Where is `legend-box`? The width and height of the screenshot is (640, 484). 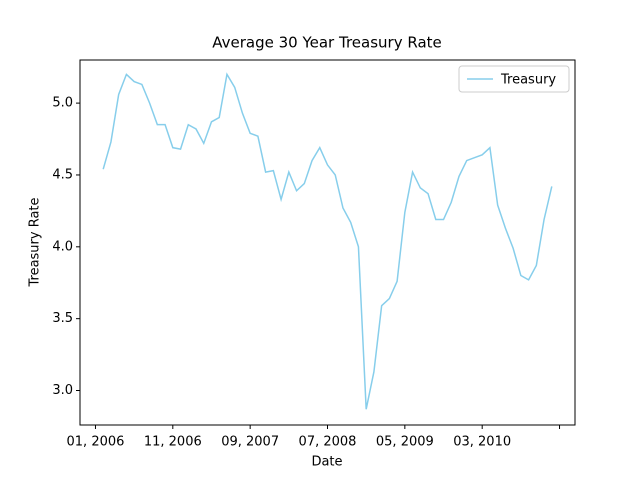 legend-box is located at coordinates (514, 79).